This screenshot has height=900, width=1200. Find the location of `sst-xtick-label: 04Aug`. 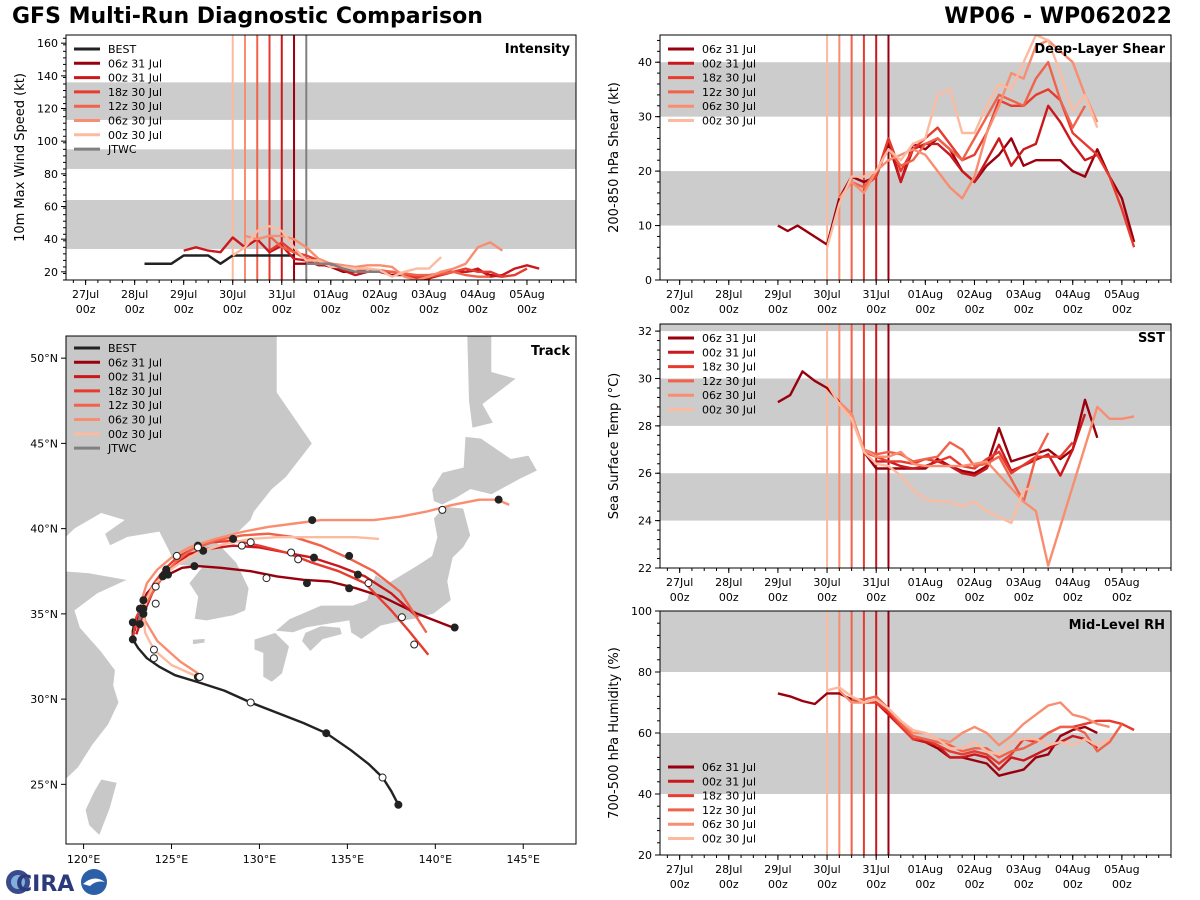

sst-xtick-label: 04Aug is located at coordinates (1072, 582).